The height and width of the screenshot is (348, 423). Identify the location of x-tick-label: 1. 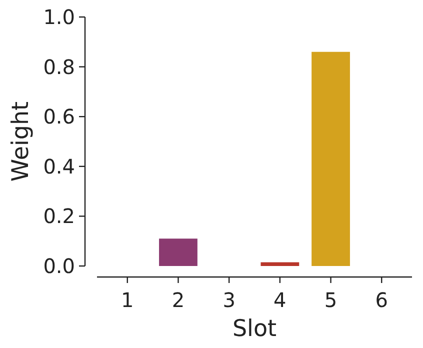
(127, 300).